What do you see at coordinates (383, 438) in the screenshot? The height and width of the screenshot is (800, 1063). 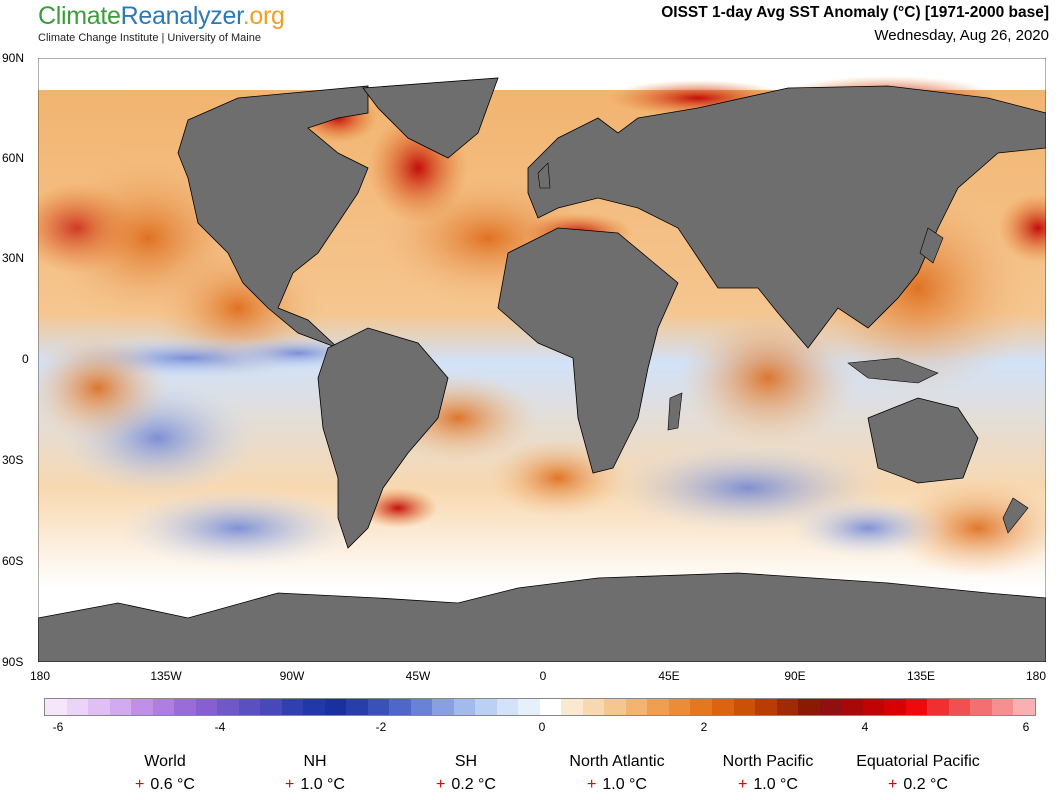 I see `south-america` at bounding box center [383, 438].